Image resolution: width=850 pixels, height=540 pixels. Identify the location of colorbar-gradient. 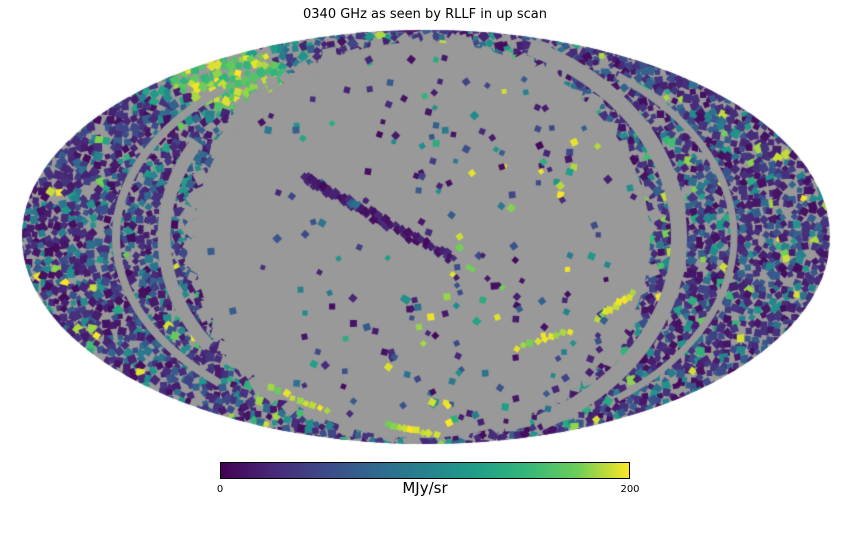
(425, 470).